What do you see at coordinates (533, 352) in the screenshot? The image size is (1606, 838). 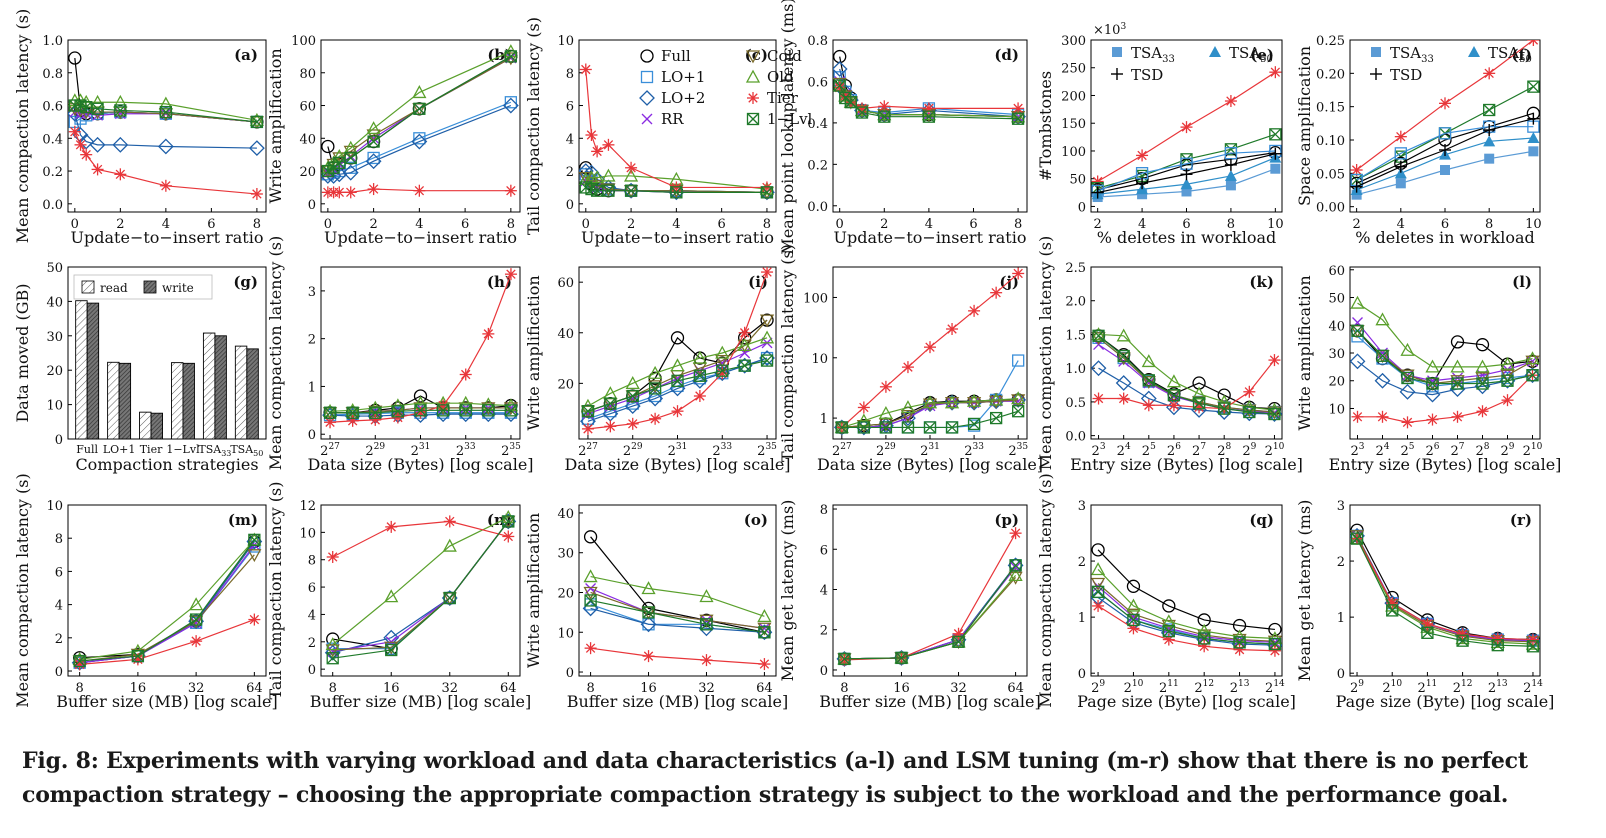 I see `y-axis-label-i: Write amplification` at bounding box center [533, 352].